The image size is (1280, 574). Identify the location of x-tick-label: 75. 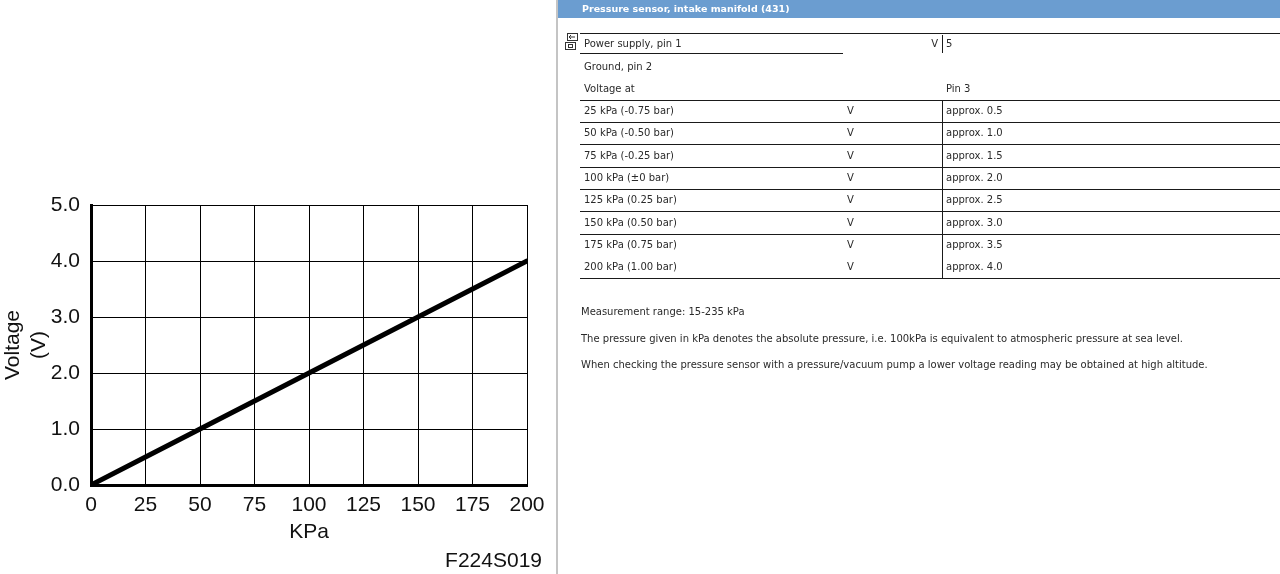
(254, 504).